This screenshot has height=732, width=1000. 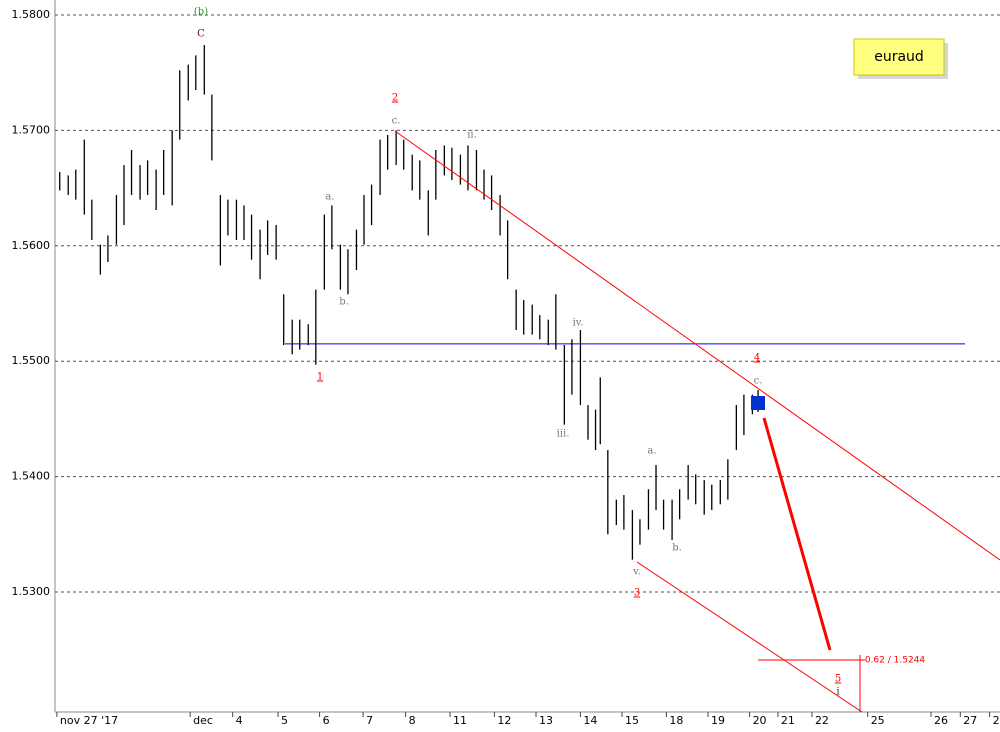 What do you see at coordinates (637, 593) in the screenshot?
I see `wave-label: 3` at bounding box center [637, 593].